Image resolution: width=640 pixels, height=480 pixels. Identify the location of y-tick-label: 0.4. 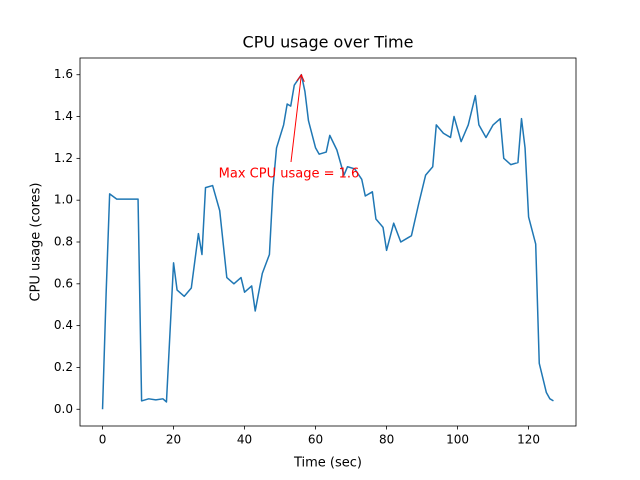
(63, 325).